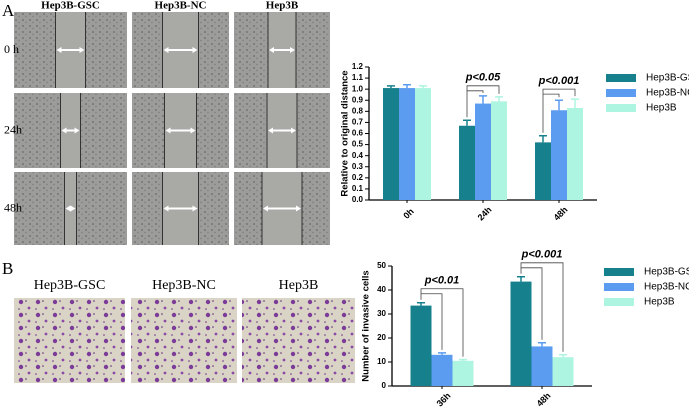 This screenshot has height=418, width=689. What do you see at coordinates (408, 213) in the screenshot?
I see `x-tick-label: 0h` at bounding box center [408, 213].